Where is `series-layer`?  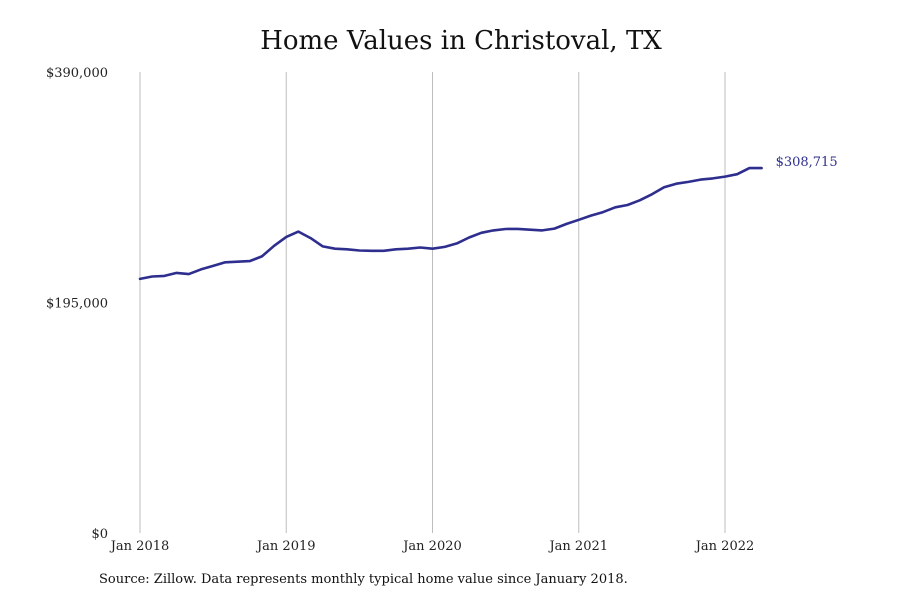 series-layer is located at coordinates (450, 223).